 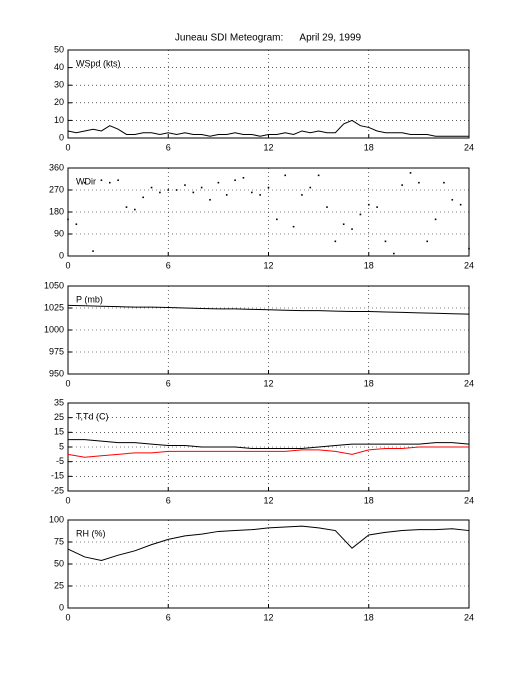 What do you see at coordinates (61, 446) in the screenshot?
I see `y-tick-label: 5` at bounding box center [61, 446].